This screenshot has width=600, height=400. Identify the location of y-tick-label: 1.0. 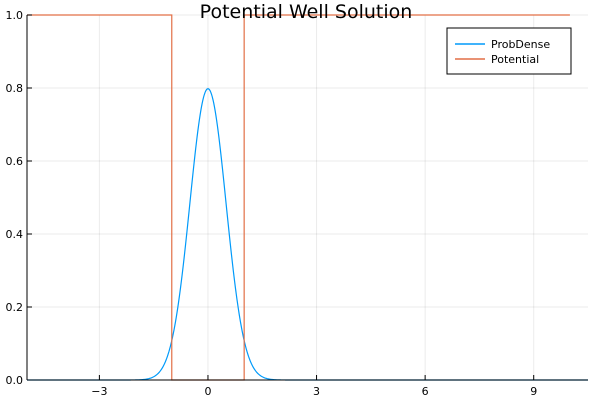
(15, 15).